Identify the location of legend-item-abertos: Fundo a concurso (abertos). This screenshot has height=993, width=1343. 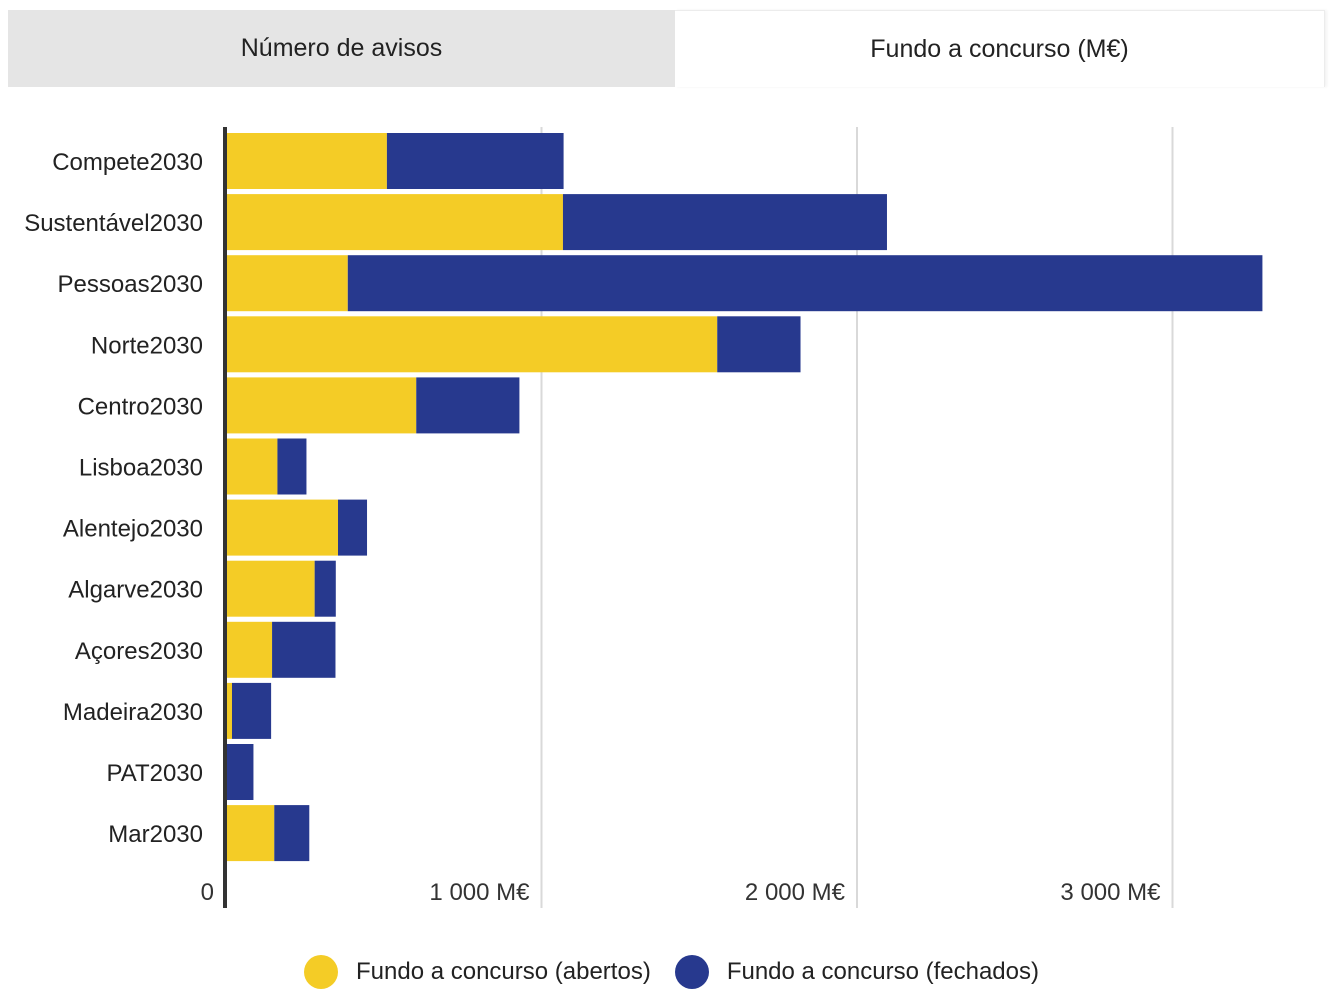
(477, 972).